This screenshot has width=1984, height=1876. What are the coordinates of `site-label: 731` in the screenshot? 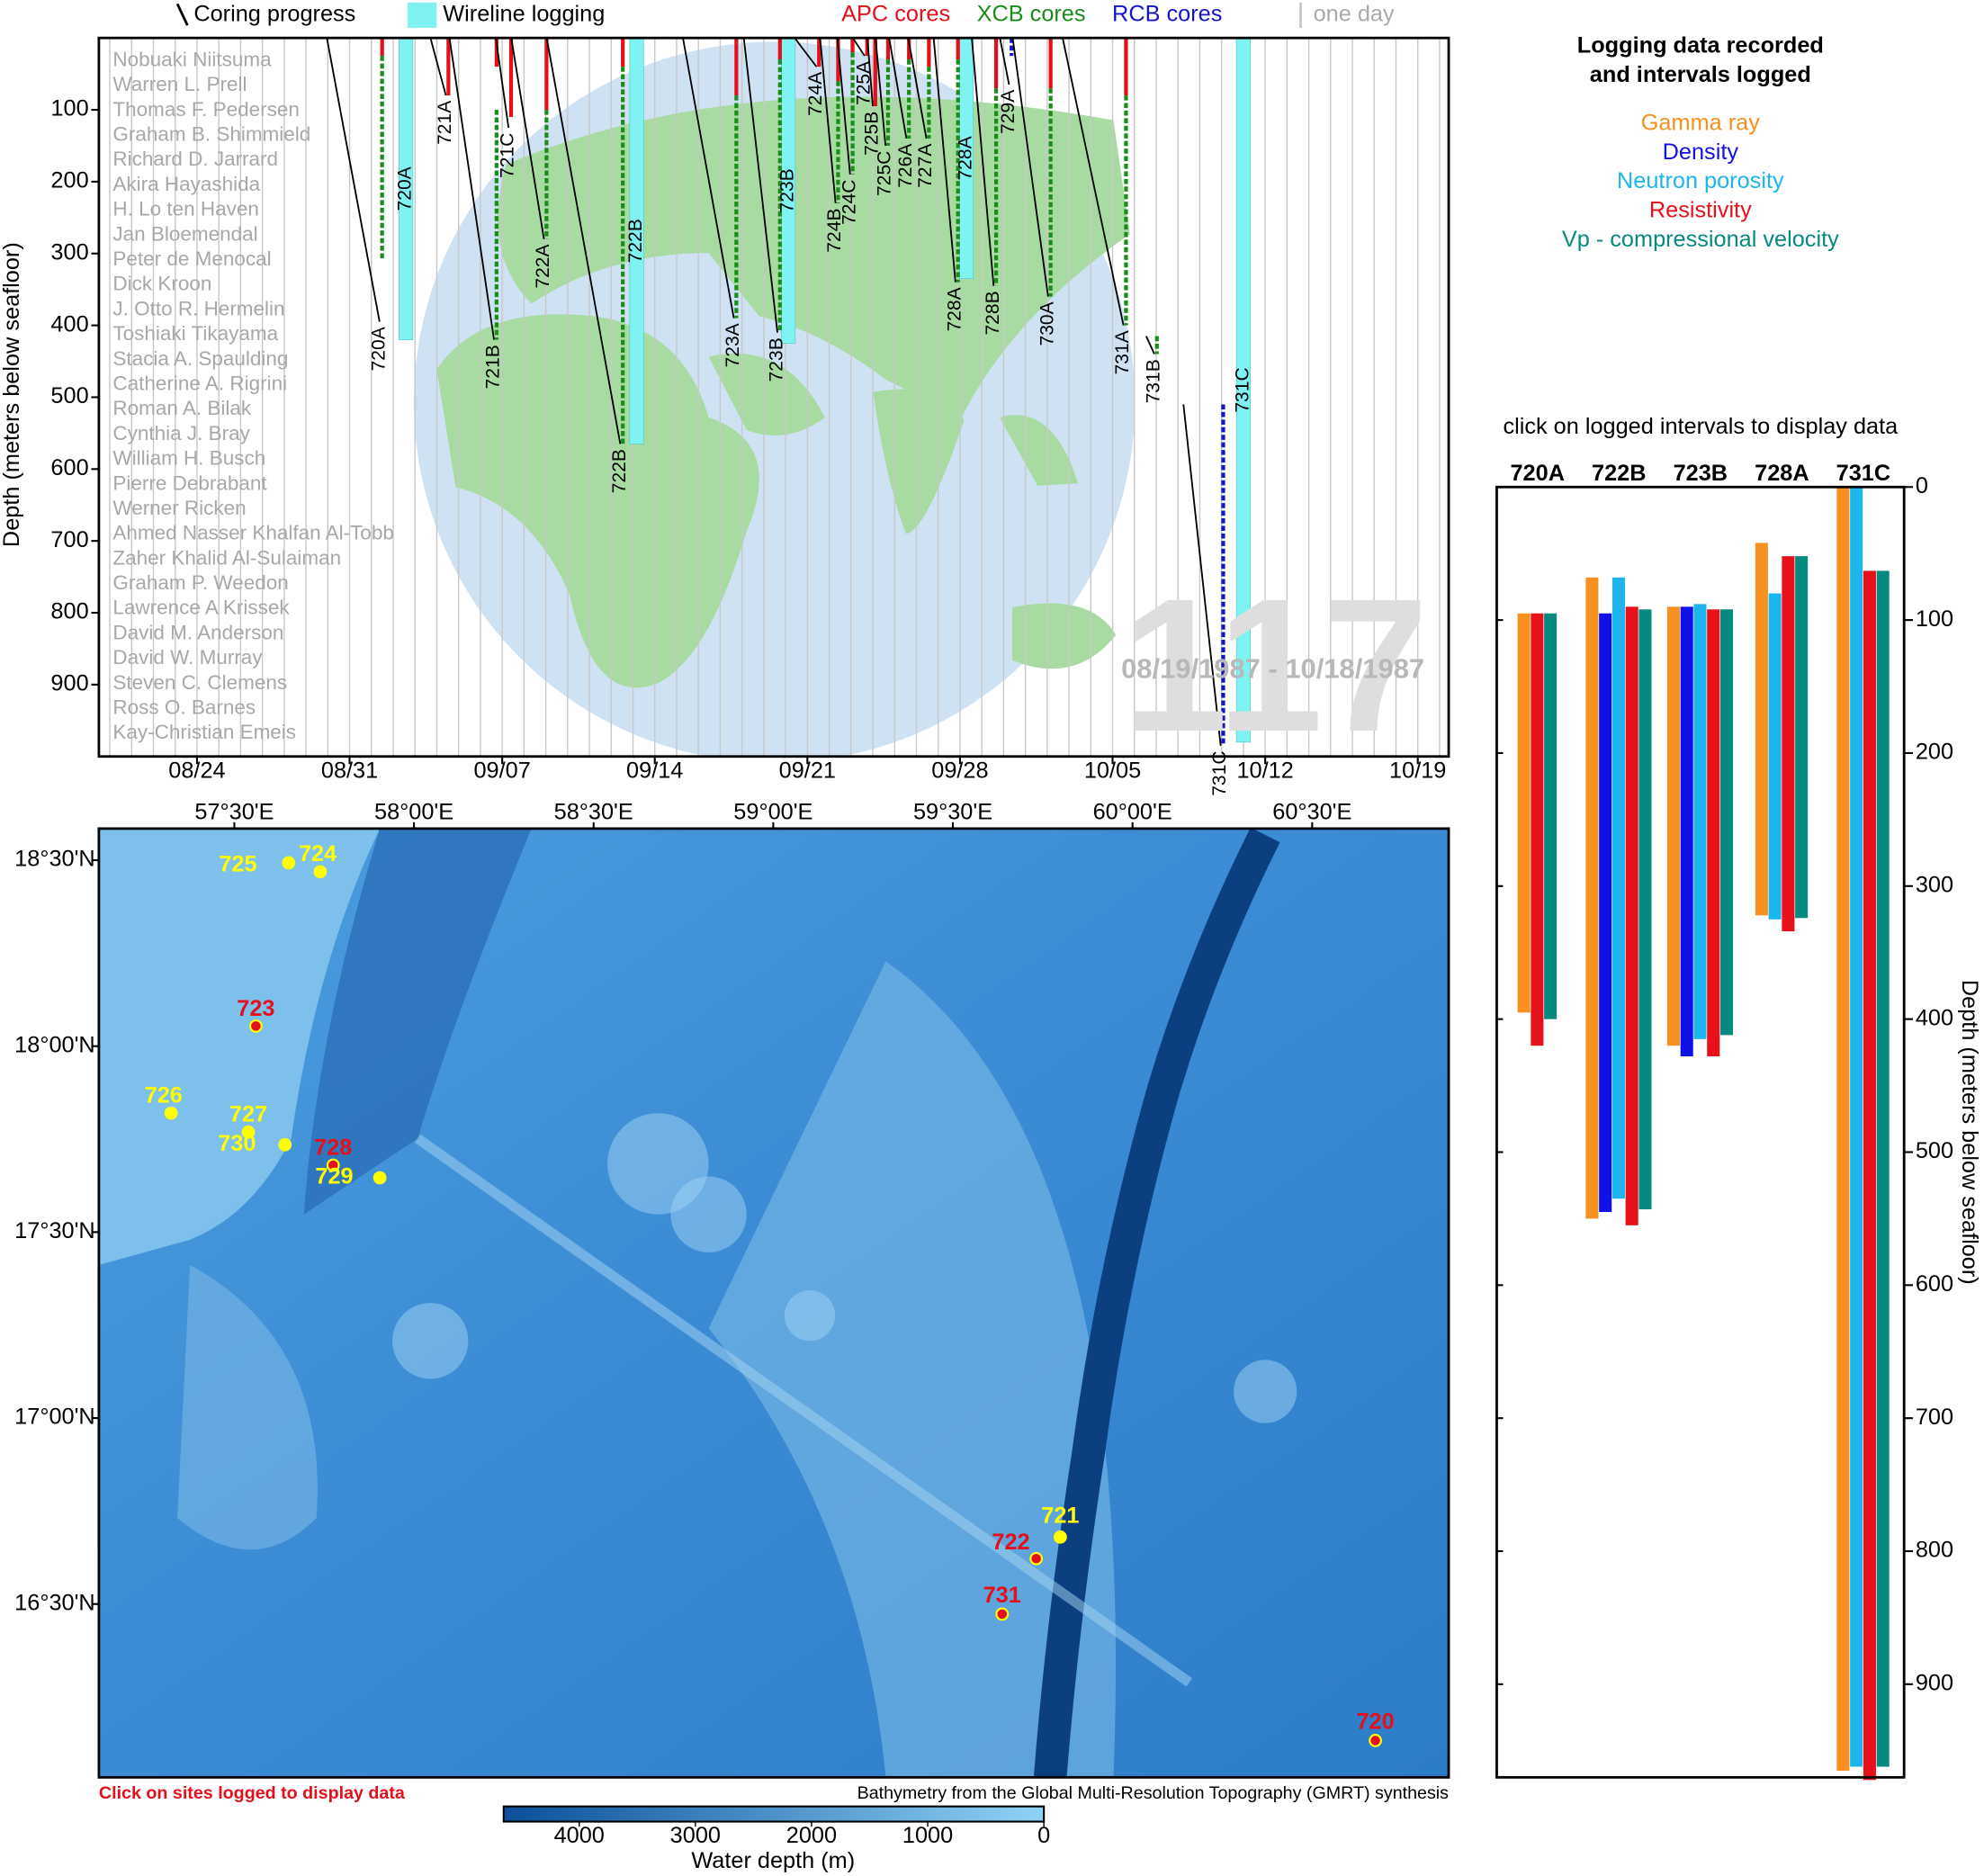 It's located at (1002, 1595).